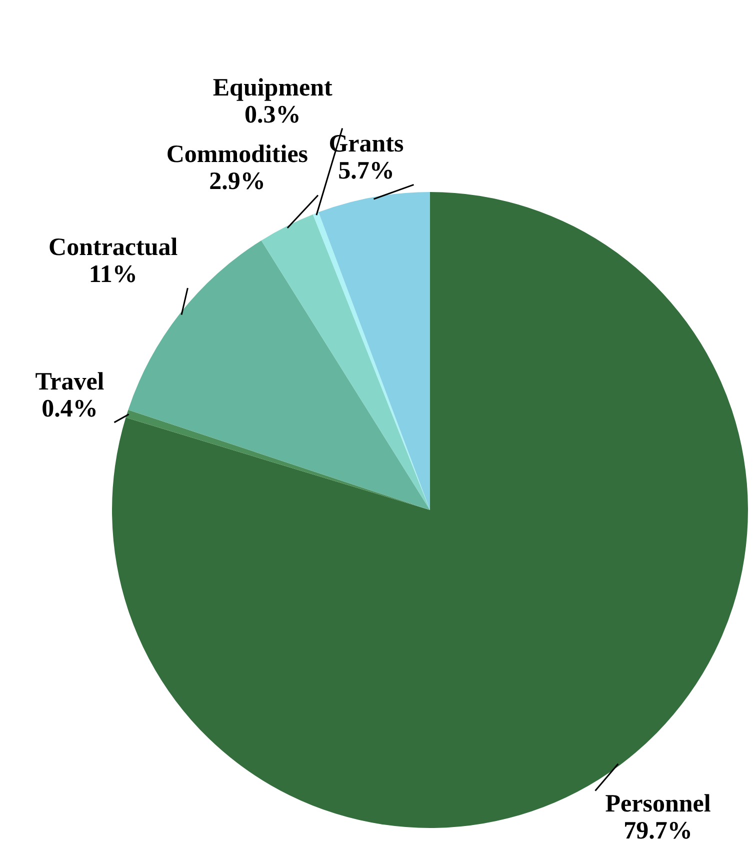 This screenshot has width=755, height=862. Describe the element at coordinates (272, 114) in the screenshot. I see `data-label: 0.3%` at that location.